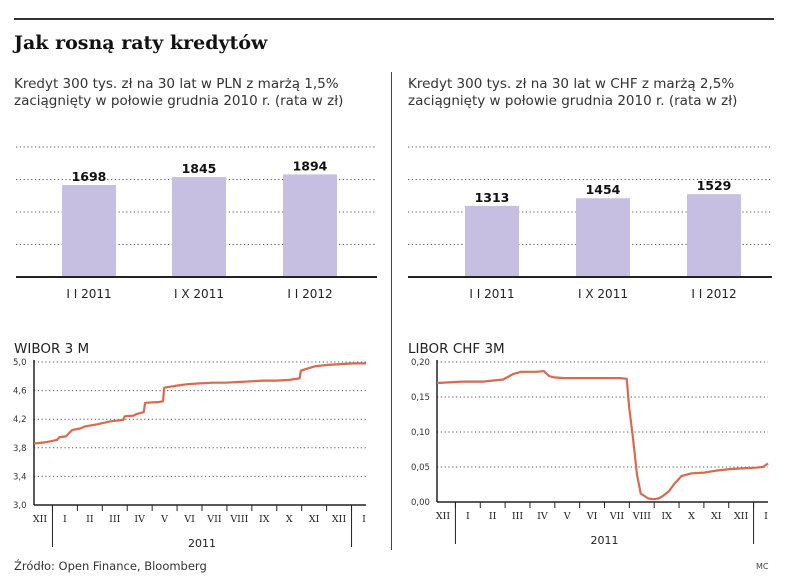 This screenshot has height=585, width=805. I want to click on left-bar-value-label: 1894, so click(310, 165).